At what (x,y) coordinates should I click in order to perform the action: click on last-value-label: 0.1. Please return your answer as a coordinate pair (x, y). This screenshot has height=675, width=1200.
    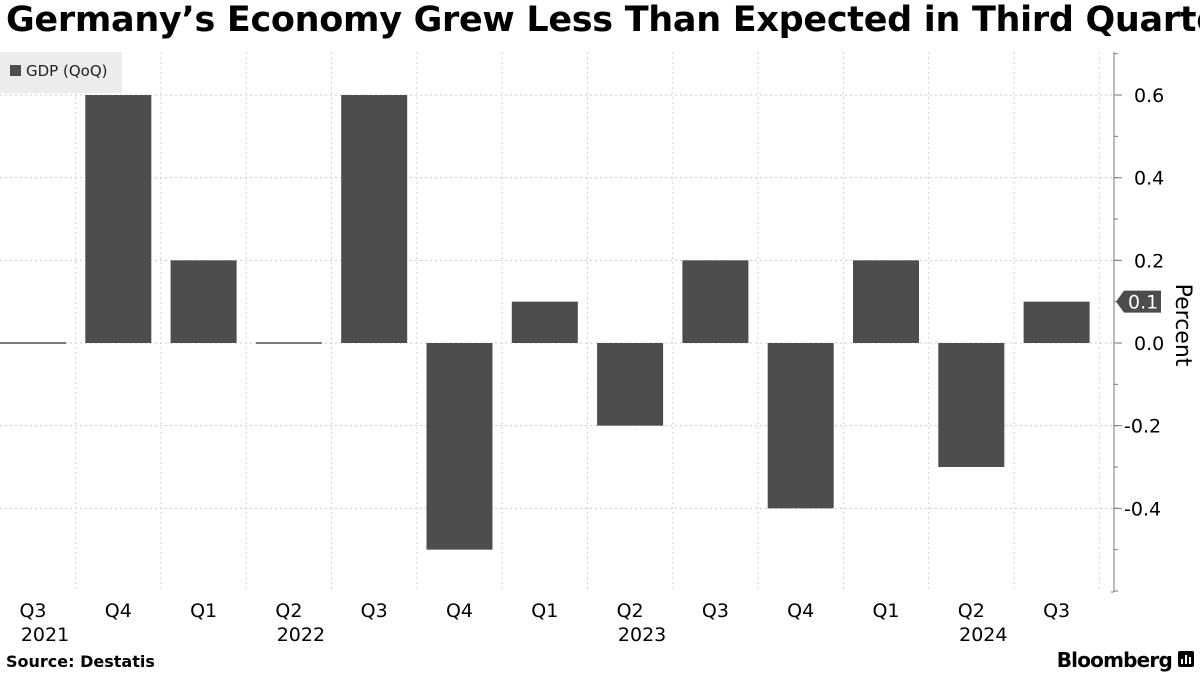
    Looking at the image, I should click on (1143, 303).